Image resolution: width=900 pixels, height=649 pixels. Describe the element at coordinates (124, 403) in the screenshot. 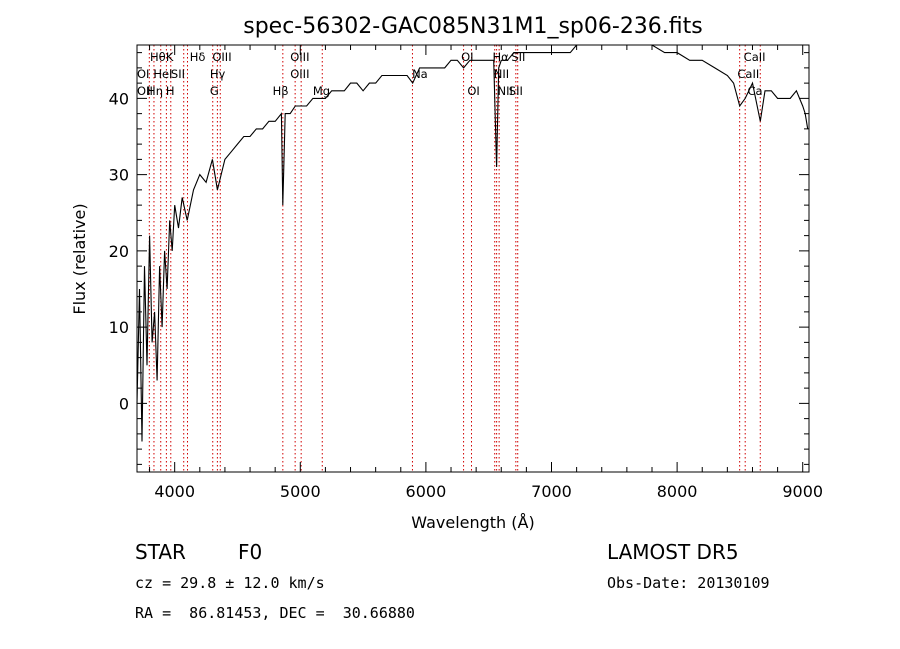

I see `y-tick-label: 0` at that location.